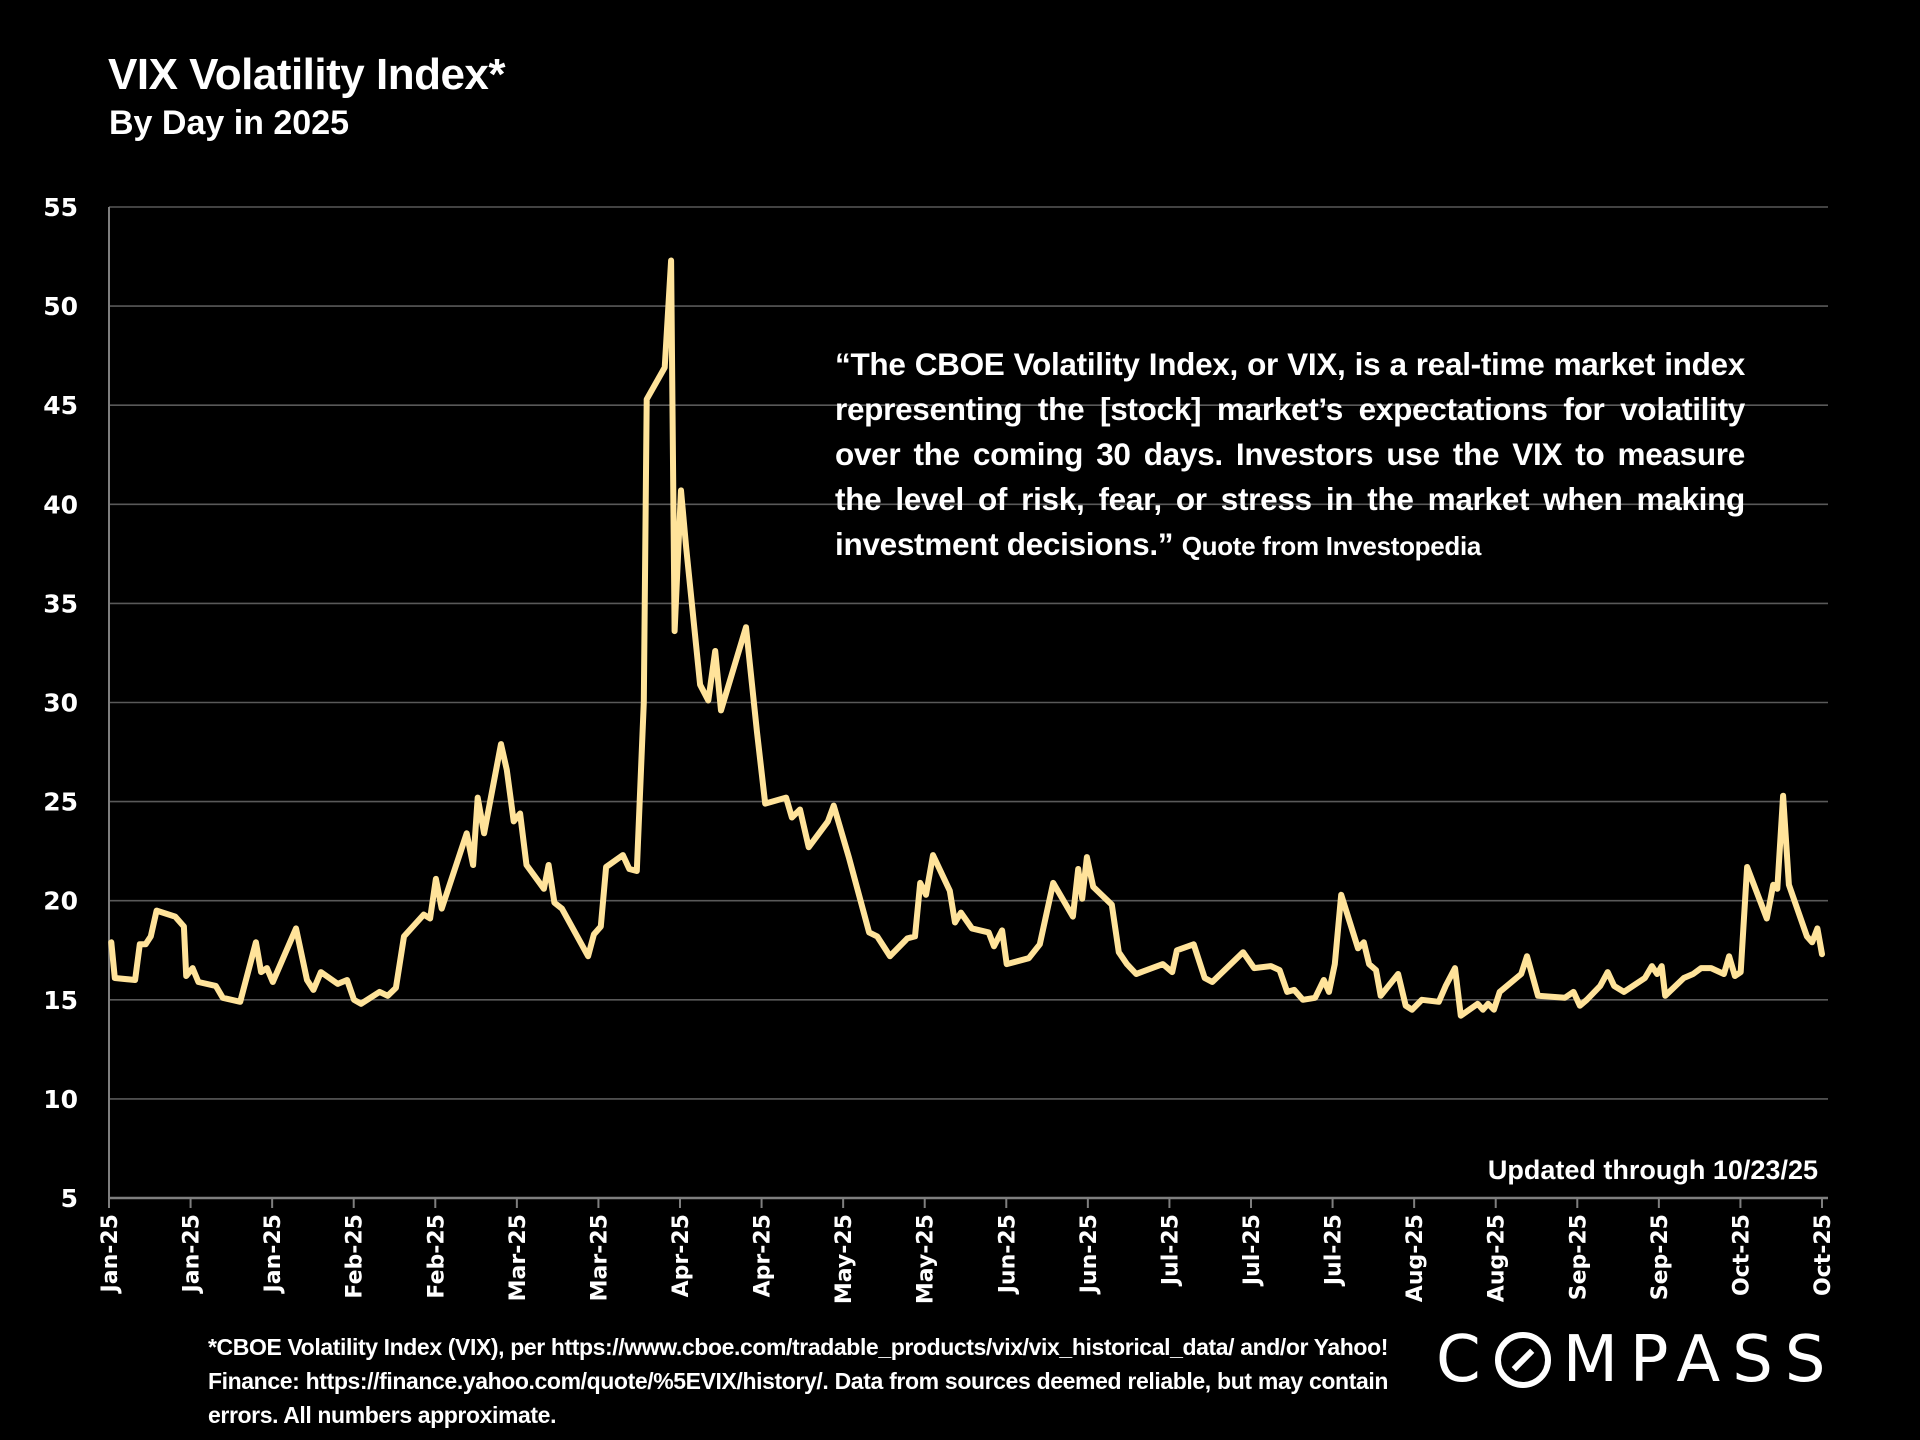  What do you see at coordinates (60, 1000) in the screenshot?
I see `y-tick-label: 15` at bounding box center [60, 1000].